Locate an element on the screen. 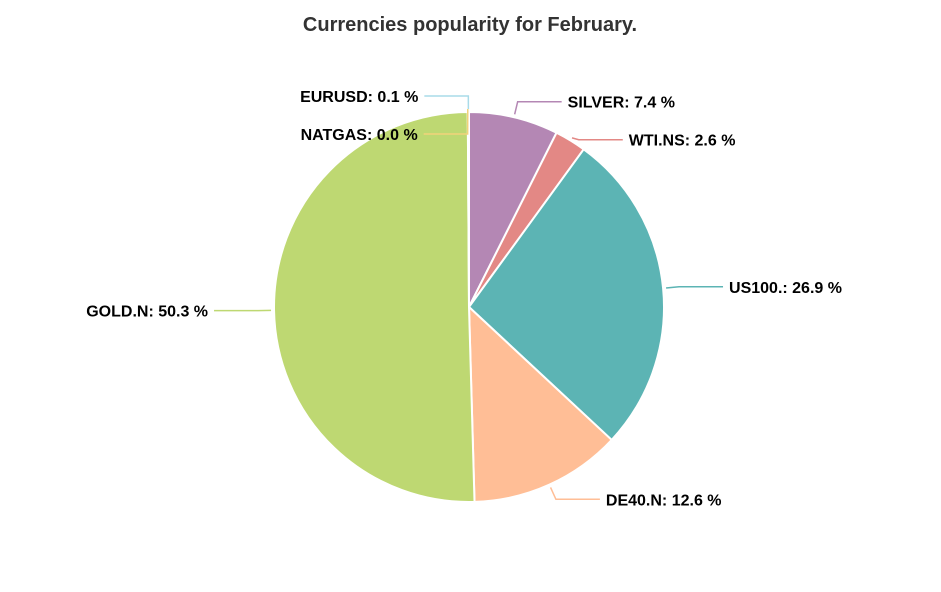  label-us100: US100.: 26.9 % is located at coordinates (785, 288).